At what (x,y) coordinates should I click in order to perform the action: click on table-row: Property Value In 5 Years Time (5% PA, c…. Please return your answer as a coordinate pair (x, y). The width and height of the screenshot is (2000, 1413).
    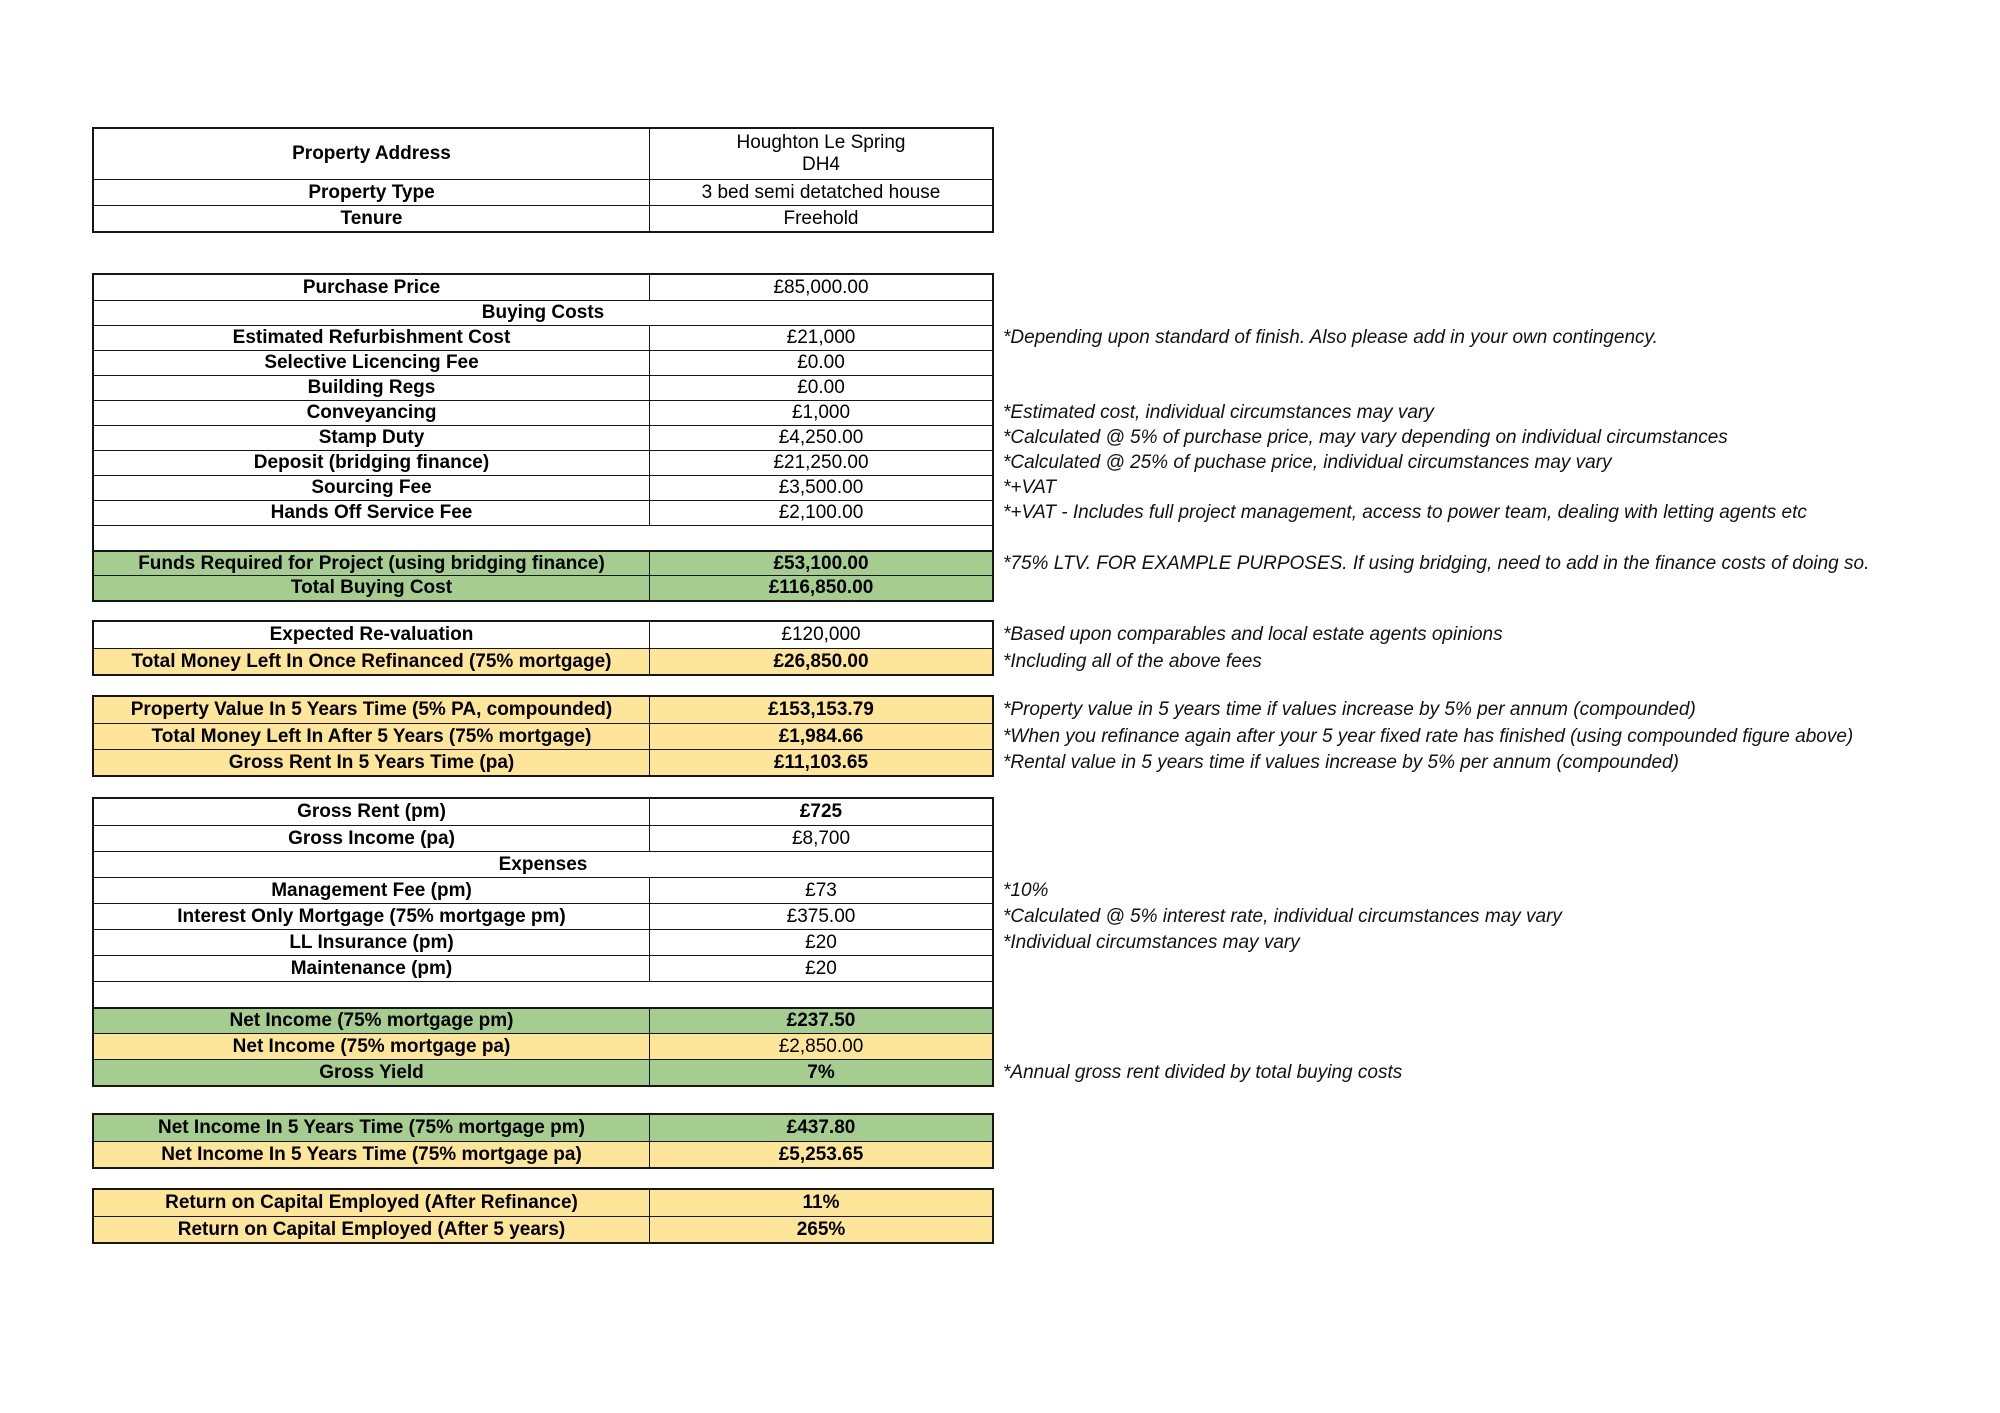
    Looking at the image, I should click on (895, 710).